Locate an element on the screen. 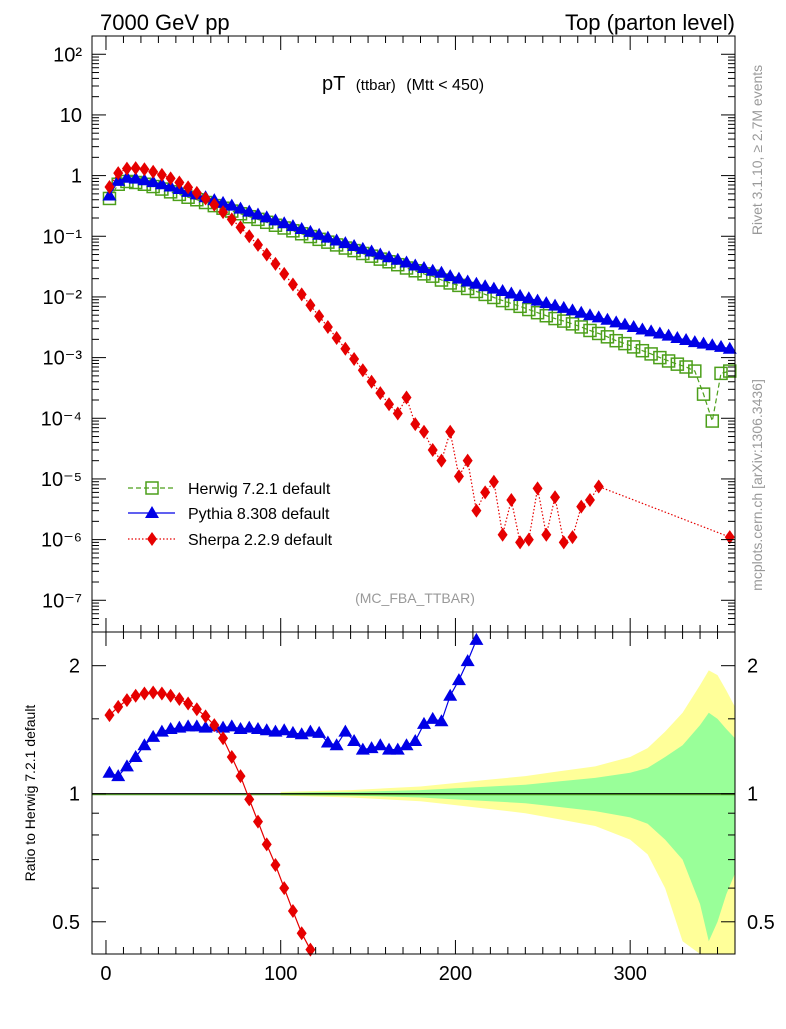 This screenshot has width=786, height=1029. legend-label-sherpa: Sherpa 2.2.9 default is located at coordinates (260, 540).